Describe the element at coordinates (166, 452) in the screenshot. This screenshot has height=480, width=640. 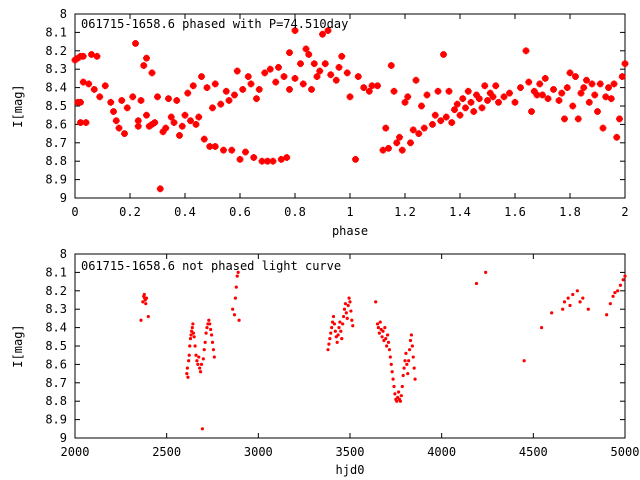
I see `x-tick-label: 2500` at that location.